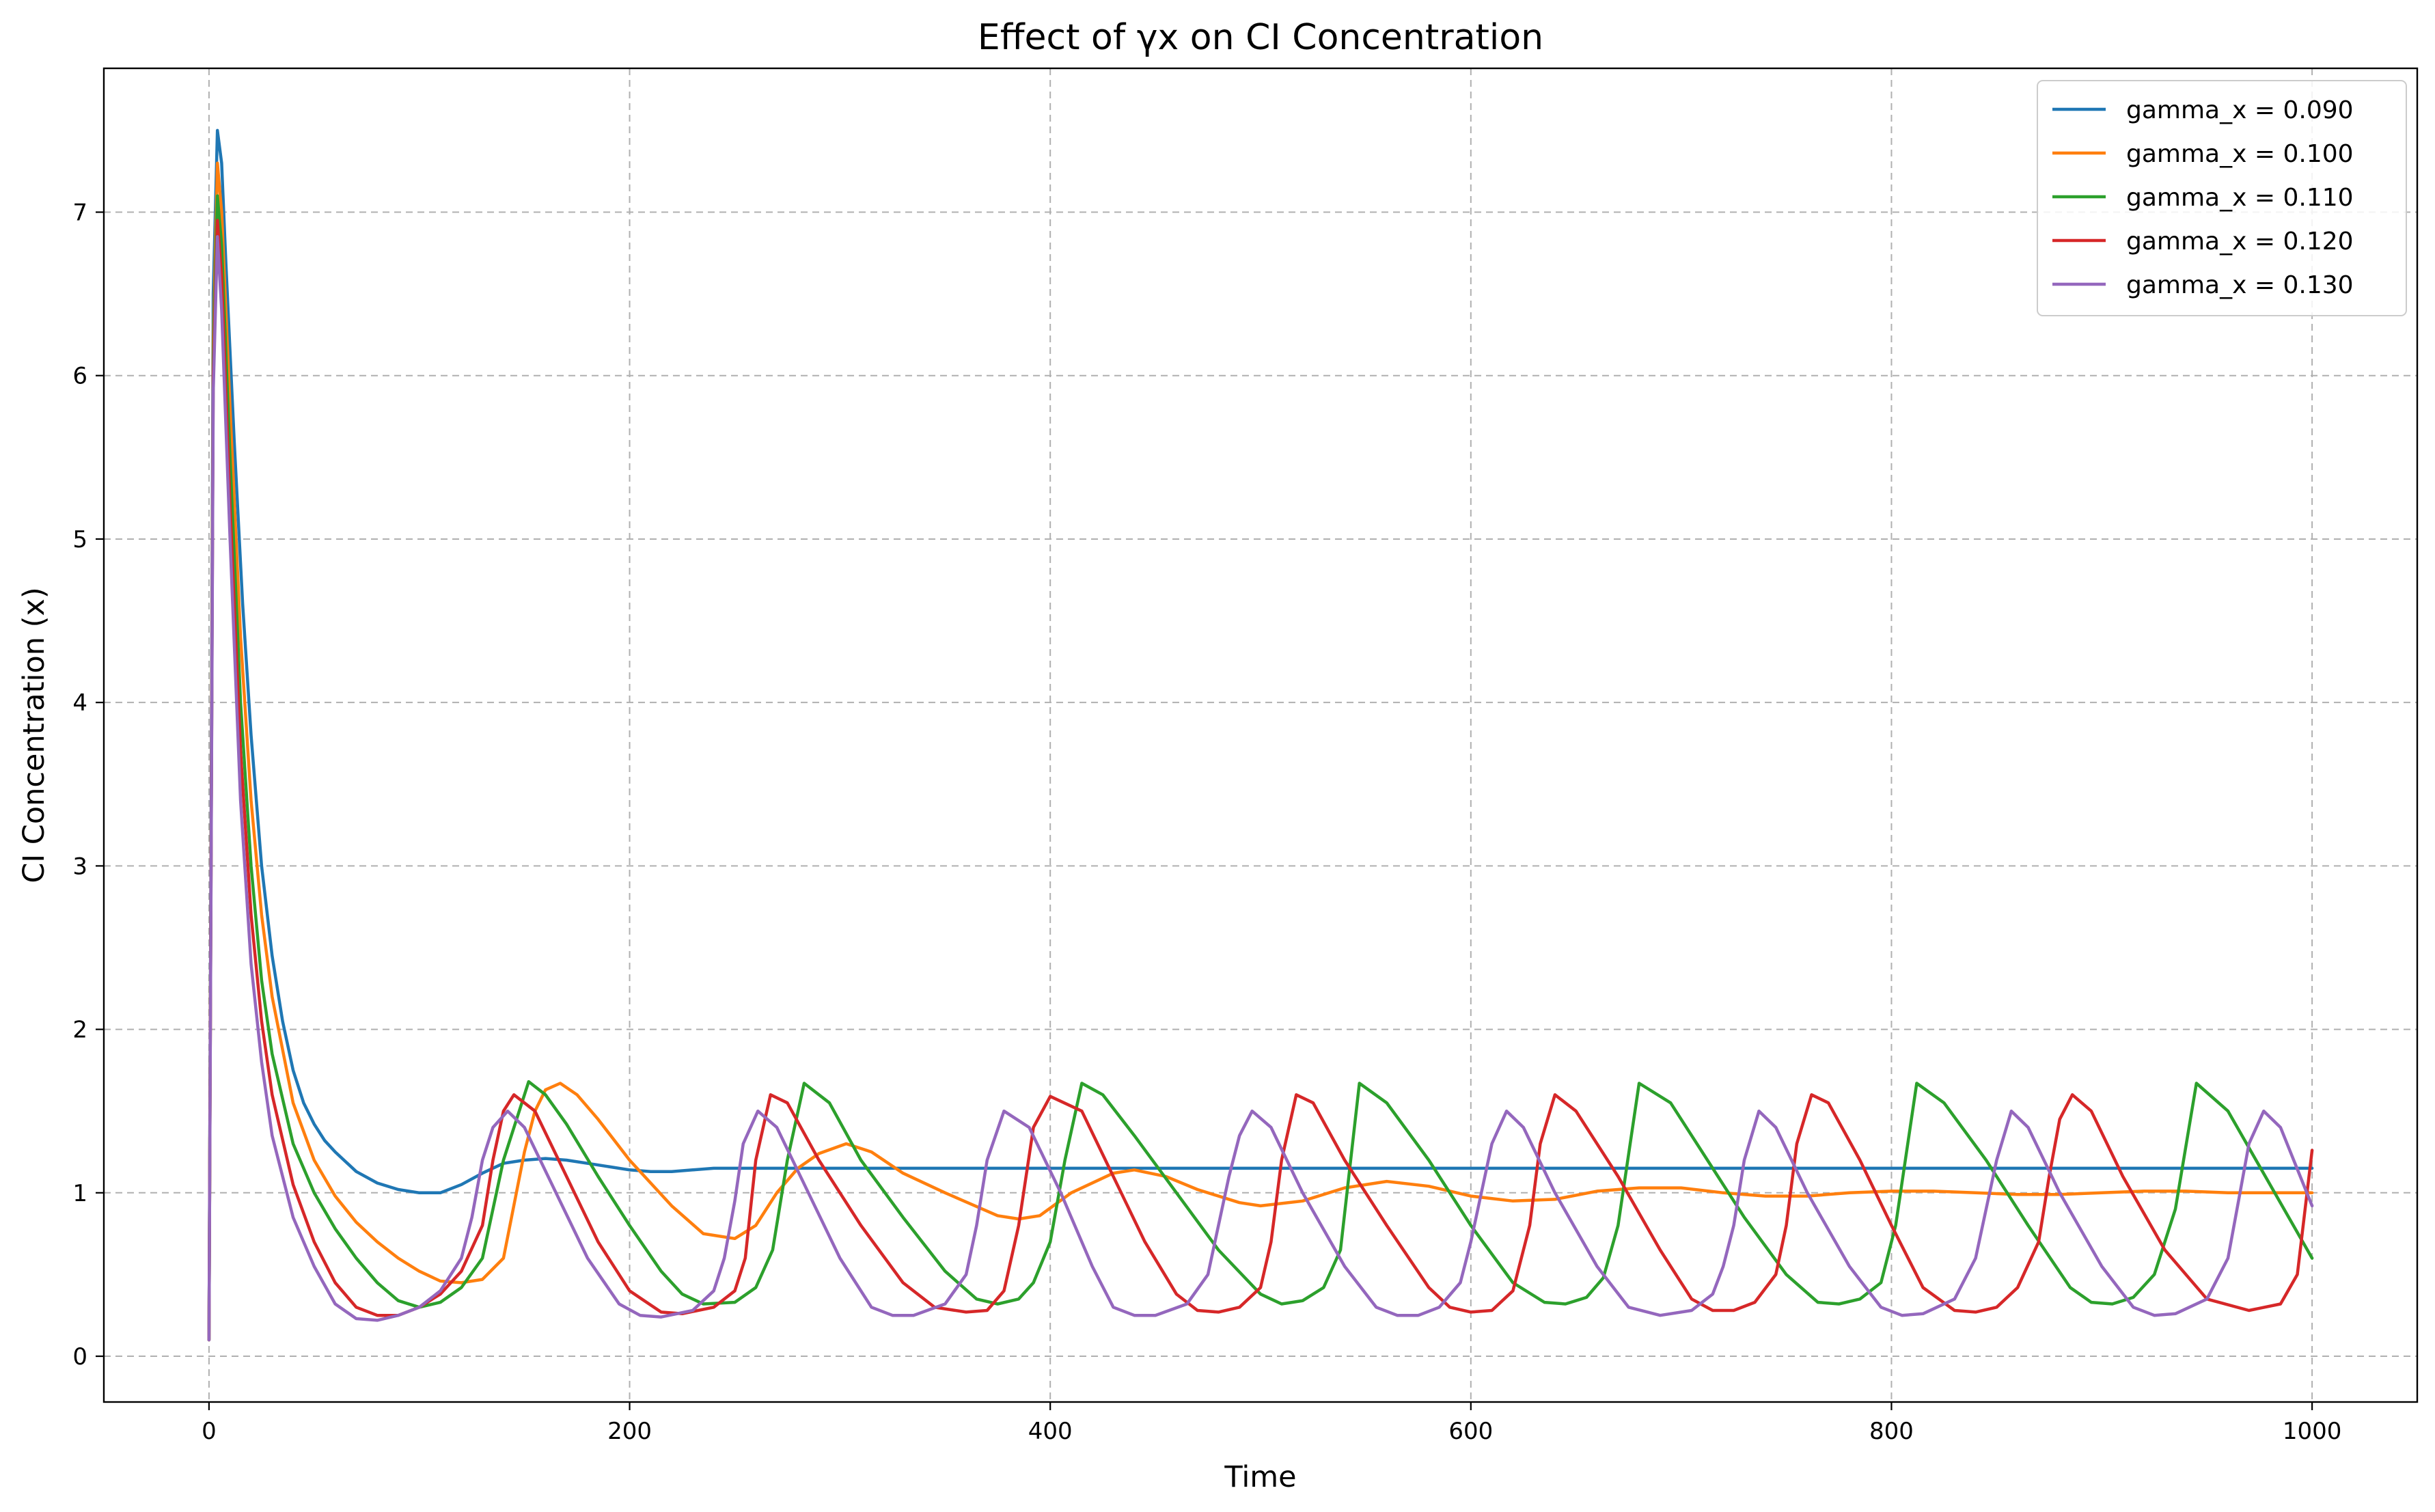 The image size is (2435, 1512). I want to click on x-axis-ticks: 0 200 400 600 800 1000, so click(1271, 1423).